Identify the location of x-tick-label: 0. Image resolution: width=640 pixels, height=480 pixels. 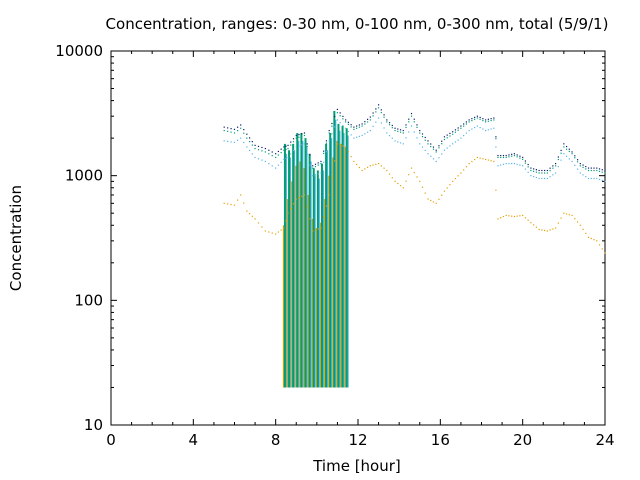
(111, 440).